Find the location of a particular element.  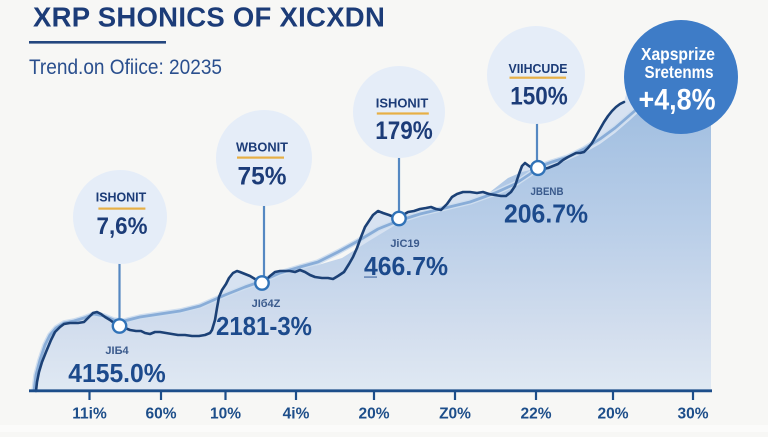

svg-text: Z0% is located at coordinates (455, 414).